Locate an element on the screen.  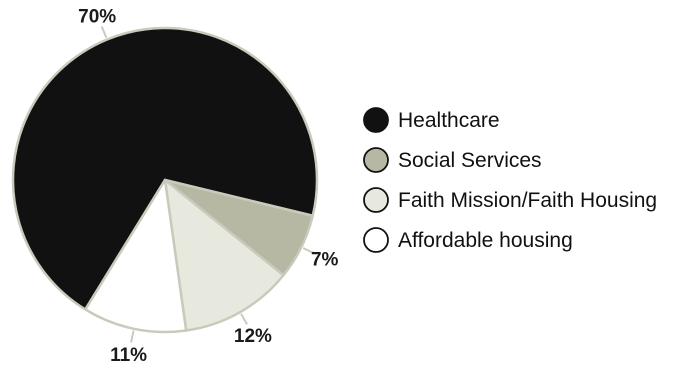
pie-slice-faith-mission-faith-housing is located at coordinates (224, 255).